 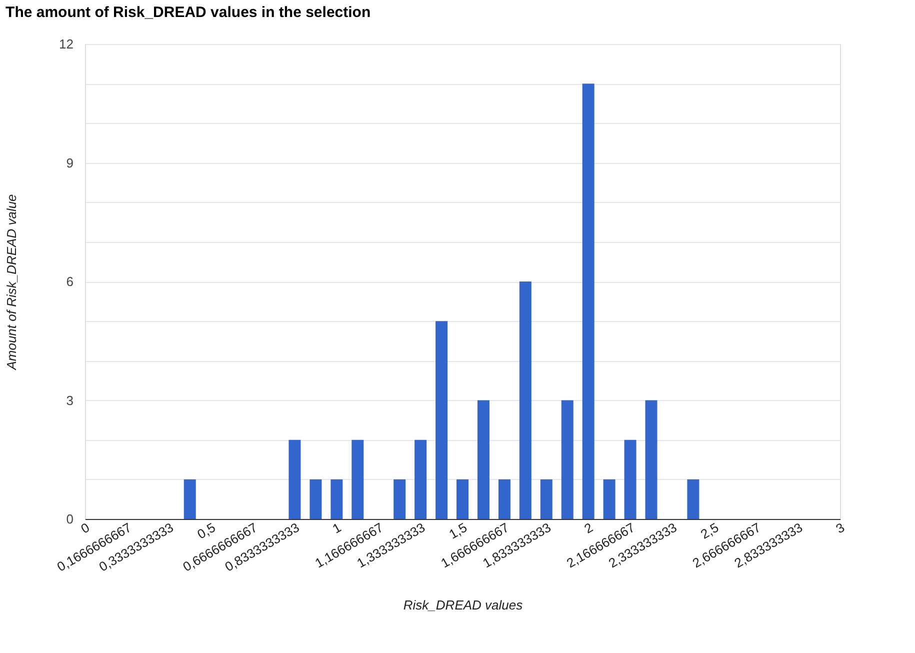 What do you see at coordinates (188, 12) in the screenshot?
I see `chart-title: The amount of Risk_DREAD values in the selection` at bounding box center [188, 12].